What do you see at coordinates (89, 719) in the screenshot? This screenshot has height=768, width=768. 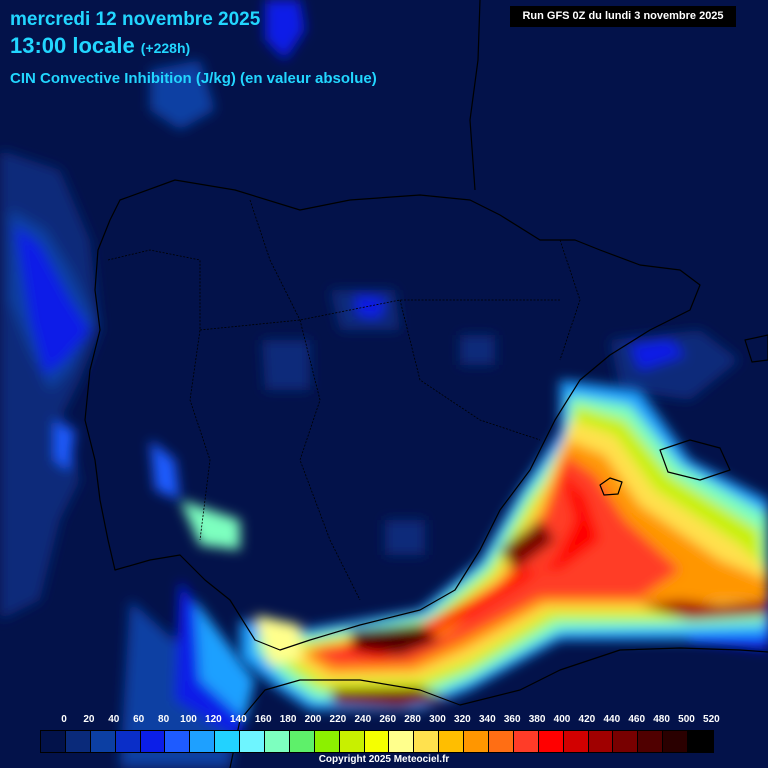 I see `legend-label: 20` at bounding box center [89, 719].